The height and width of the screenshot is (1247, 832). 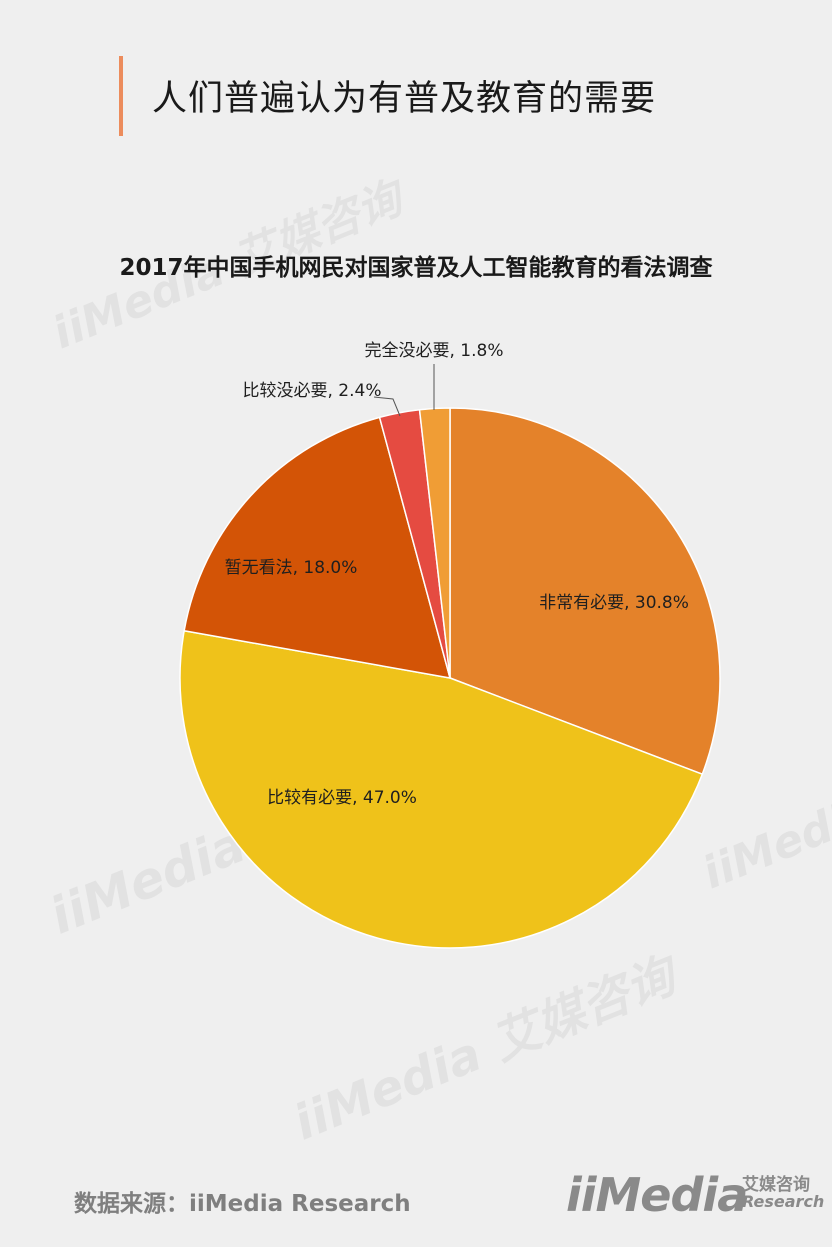 What do you see at coordinates (387, 406) in the screenshot?
I see `leader-line` at bounding box center [387, 406].